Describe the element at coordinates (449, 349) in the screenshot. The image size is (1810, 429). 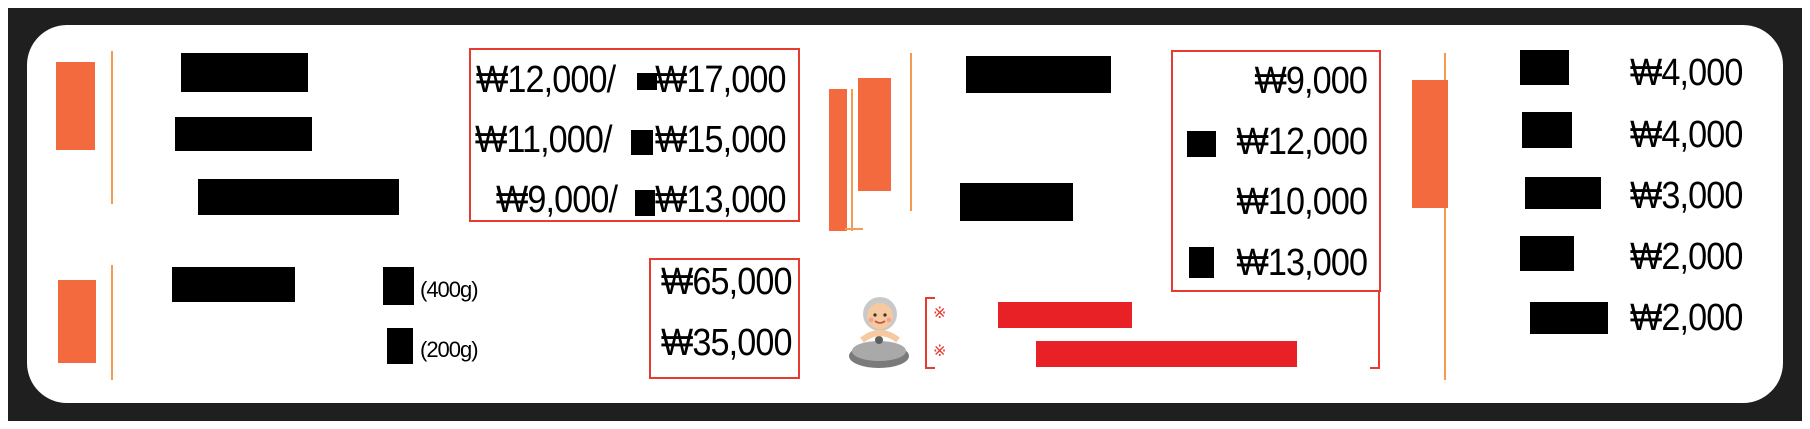
I see `item-weight: (200g)` at that location.